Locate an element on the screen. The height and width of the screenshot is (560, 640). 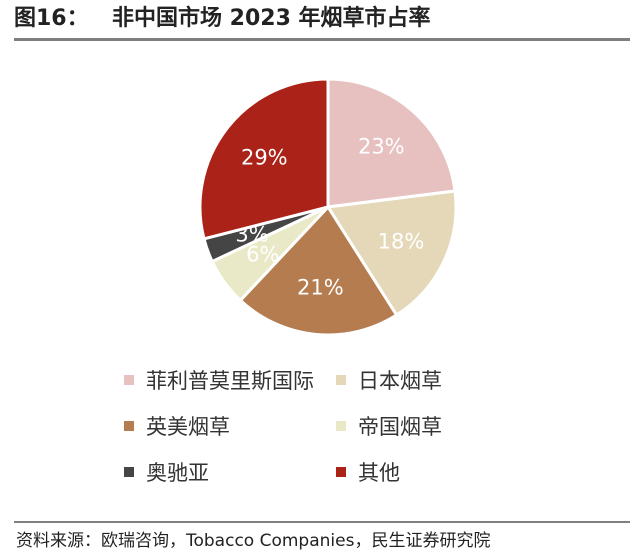
legend-label: 英美烟草 is located at coordinates (188, 427).